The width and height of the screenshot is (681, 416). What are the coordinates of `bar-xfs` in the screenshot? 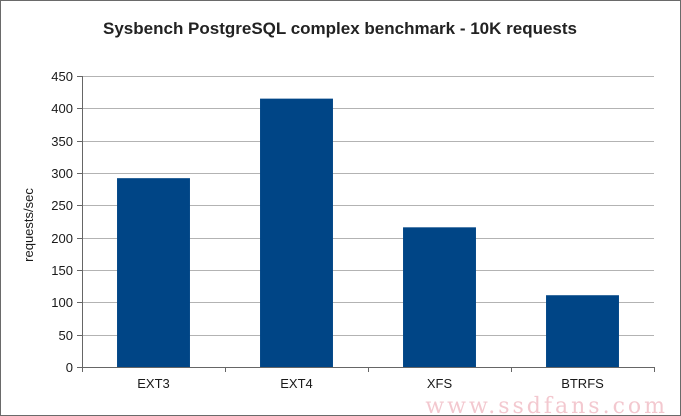 It's located at (439, 297).